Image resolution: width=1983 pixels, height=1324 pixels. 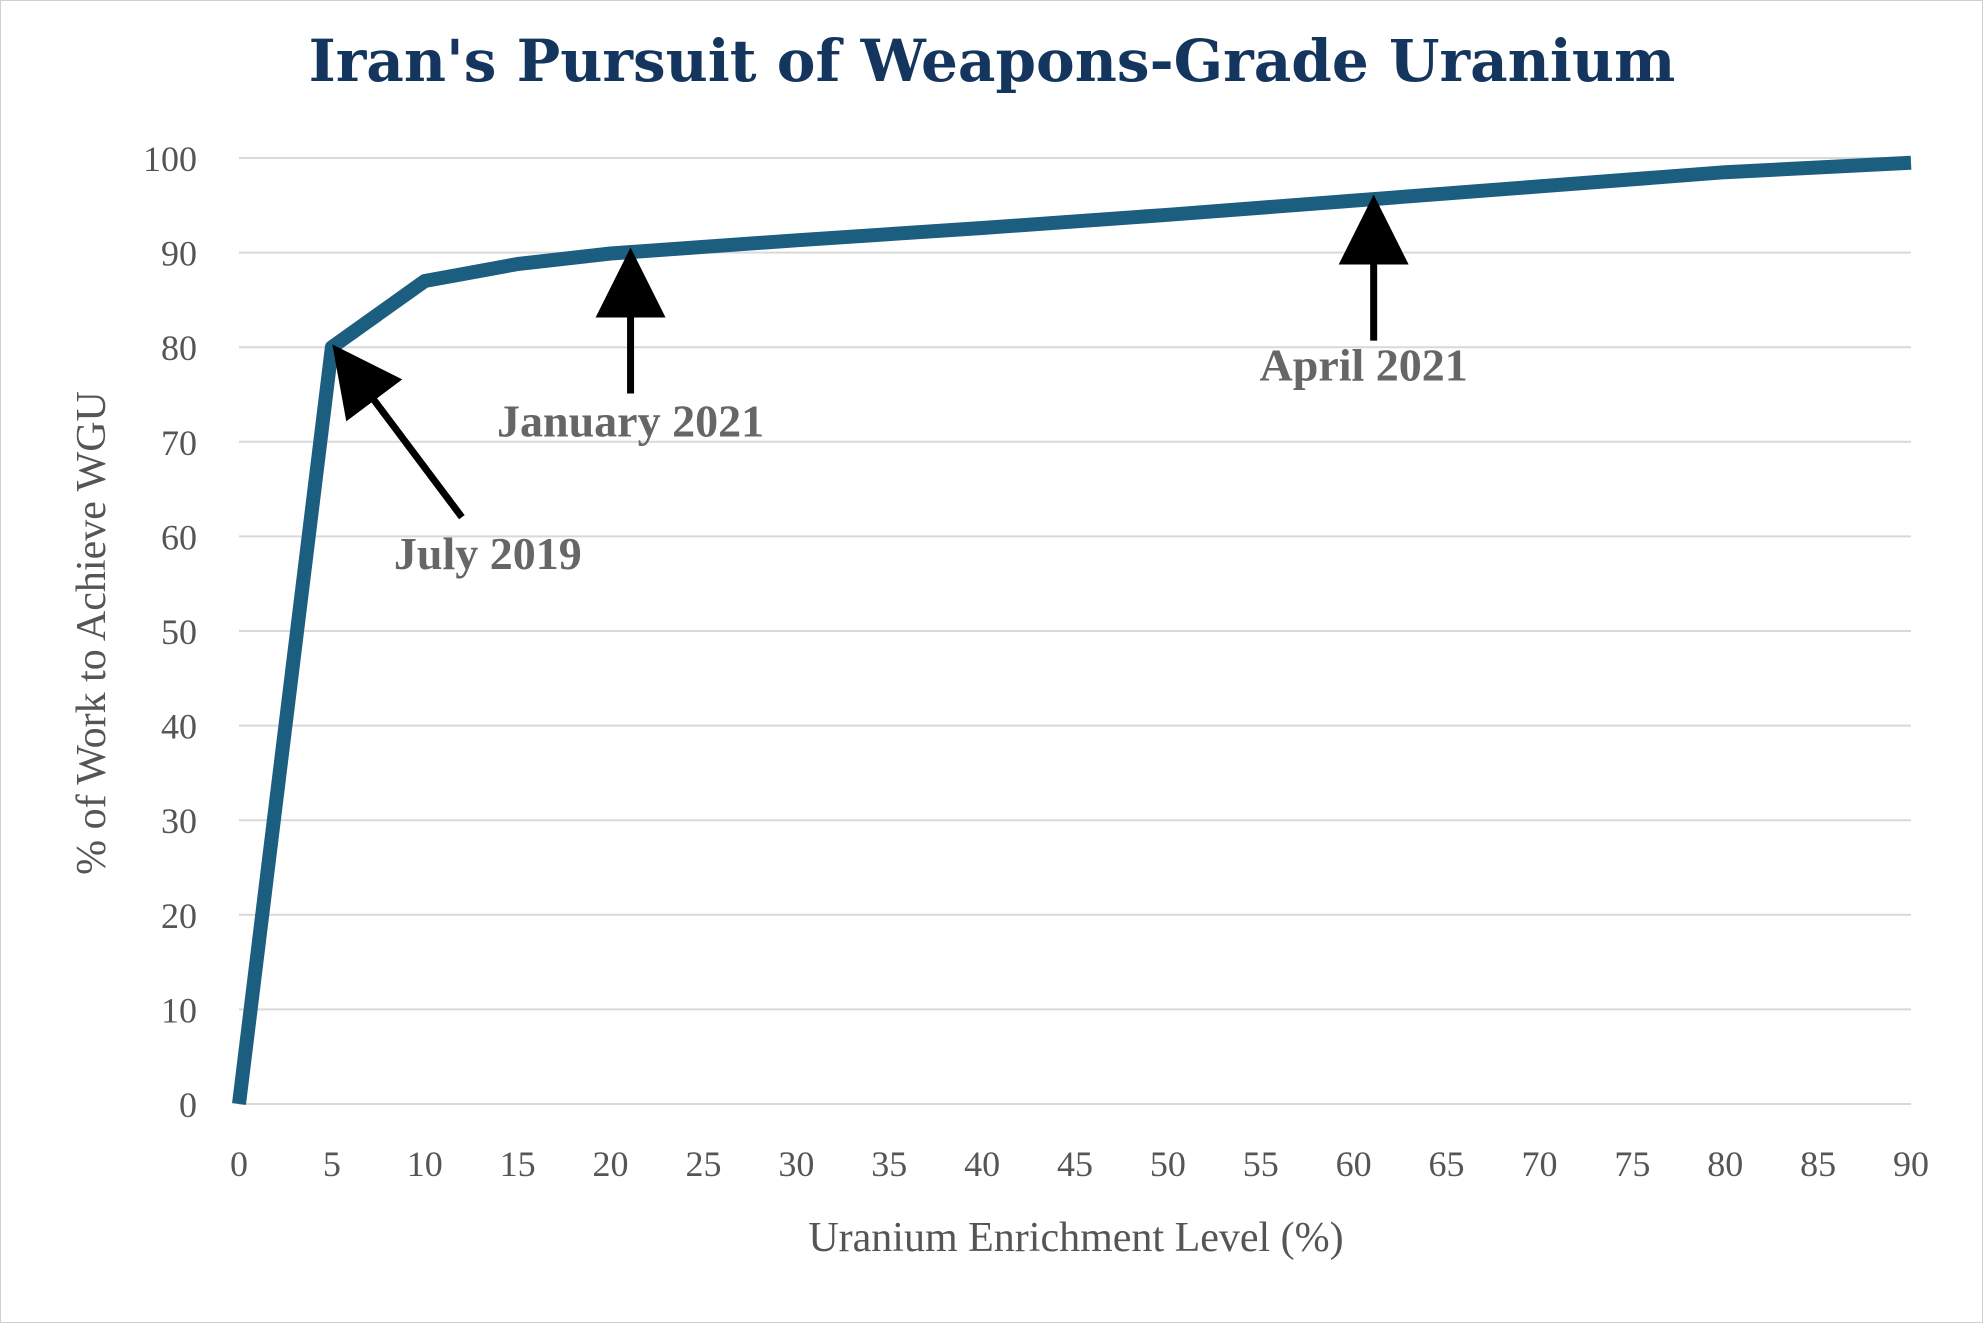 I want to click on x-tick-label: 60, so click(x=1354, y=1164).